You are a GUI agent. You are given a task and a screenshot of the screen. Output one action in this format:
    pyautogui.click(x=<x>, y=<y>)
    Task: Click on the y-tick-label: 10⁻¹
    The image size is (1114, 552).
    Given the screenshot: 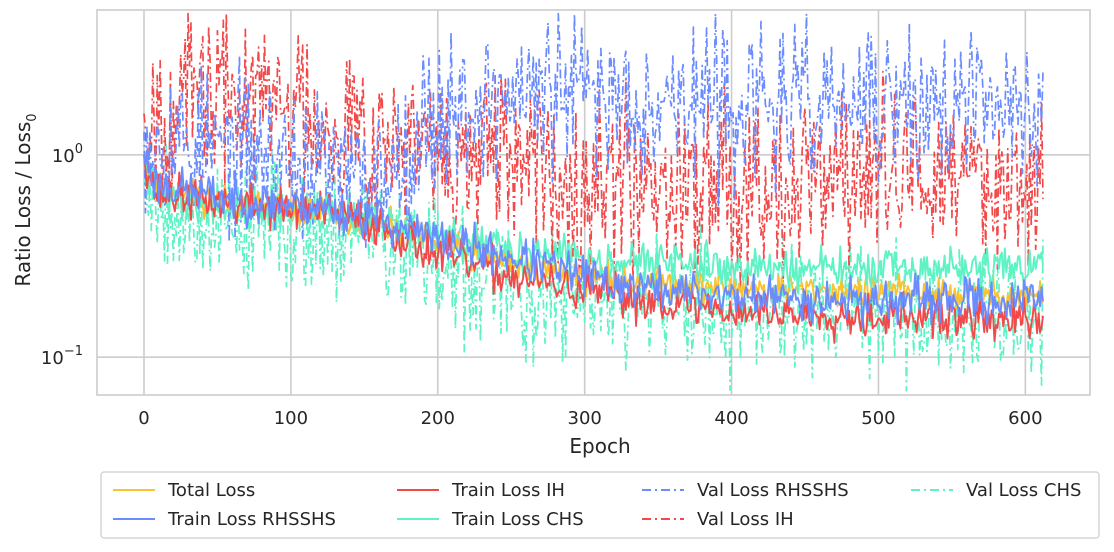 What is the action you would take?
    pyautogui.click(x=62, y=356)
    